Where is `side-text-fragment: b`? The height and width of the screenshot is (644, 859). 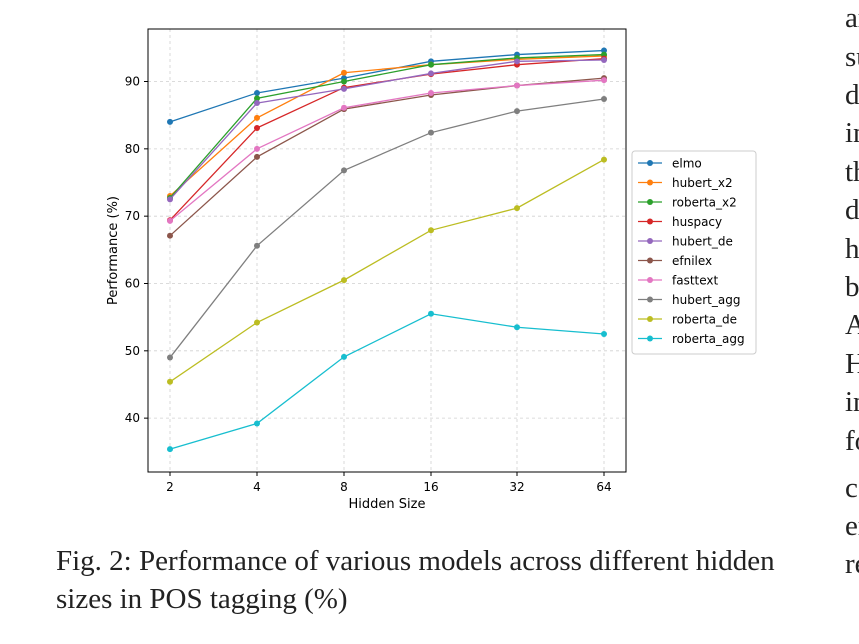 side-text-fragment: b is located at coordinates (852, 287).